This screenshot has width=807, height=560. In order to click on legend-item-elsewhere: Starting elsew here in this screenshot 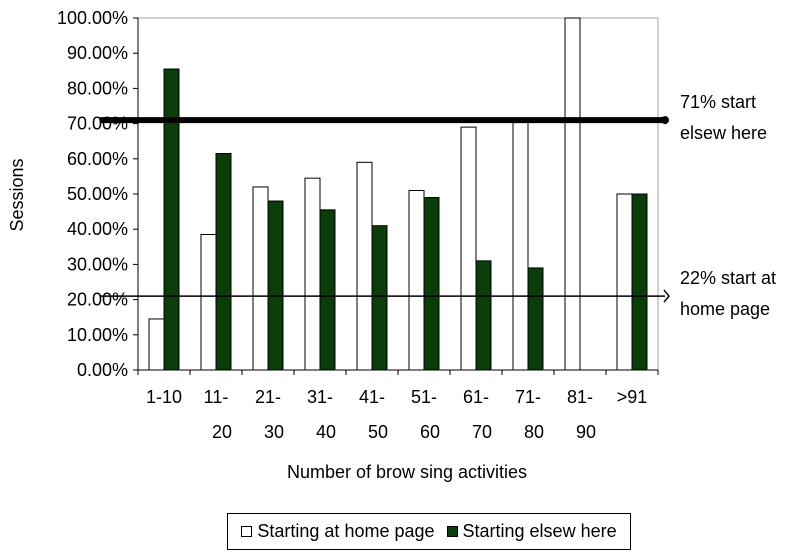, I will do `click(531, 531)`.